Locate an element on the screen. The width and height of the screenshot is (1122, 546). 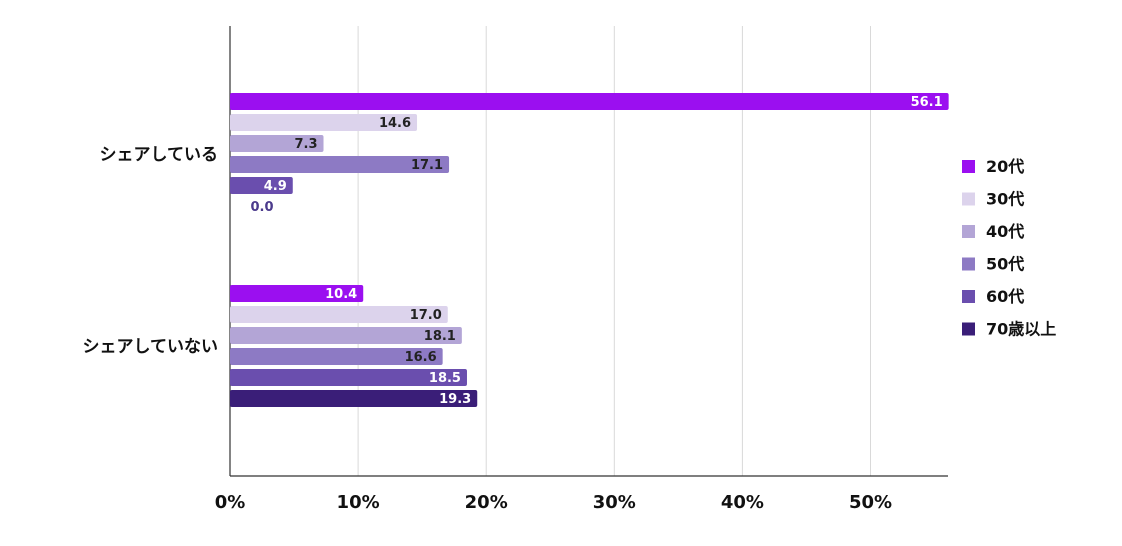
data-label: 4.9 is located at coordinates (275, 186).